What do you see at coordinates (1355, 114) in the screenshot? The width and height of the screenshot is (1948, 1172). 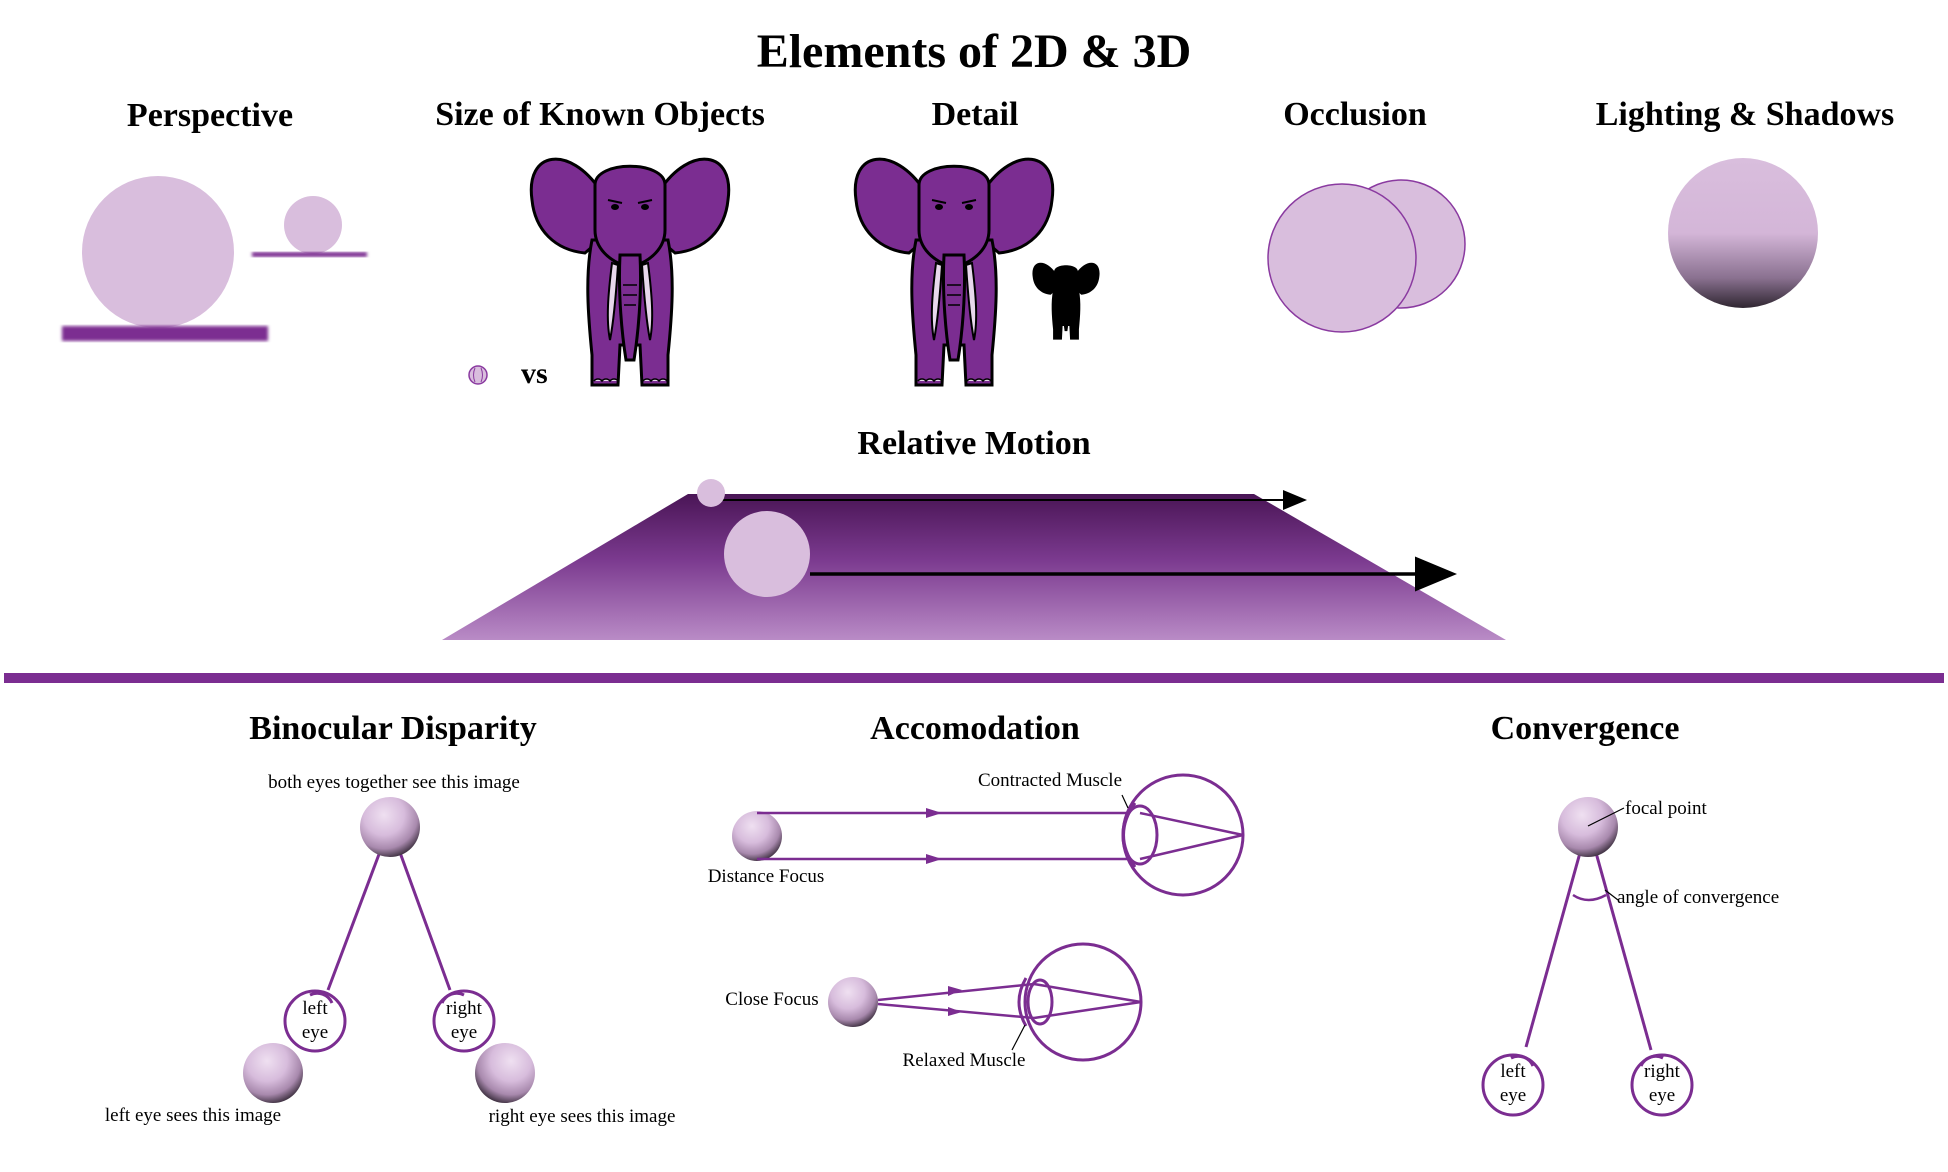 I see `heading-occlusion: Occlusion` at bounding box center [1355, 114].